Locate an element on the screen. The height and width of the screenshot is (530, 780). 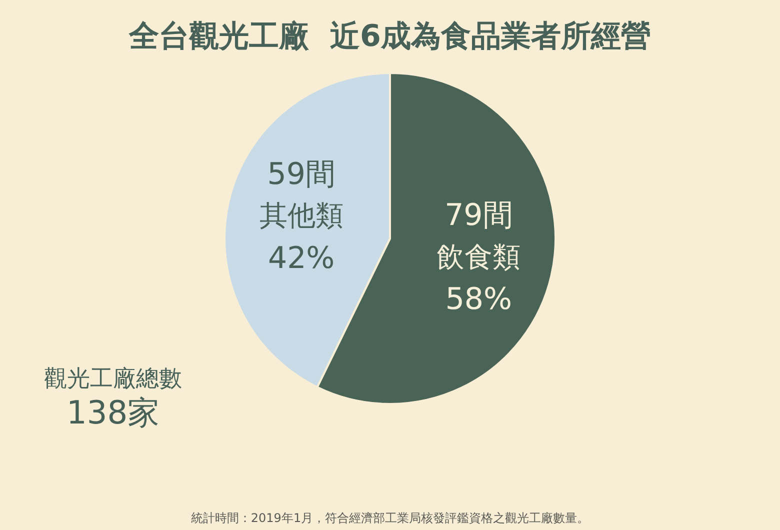
data-label: 79間 is located at coordinates (478, 215).